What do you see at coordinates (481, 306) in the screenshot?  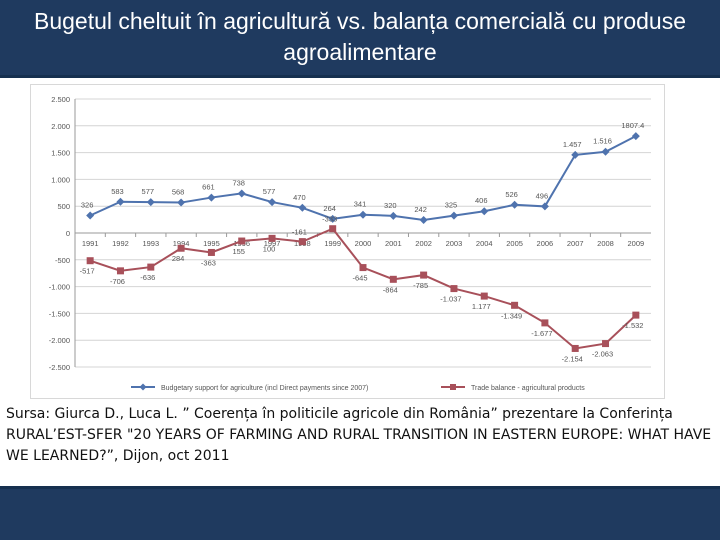 I see `data-label: 1.177` at bounding box center [481, 306].